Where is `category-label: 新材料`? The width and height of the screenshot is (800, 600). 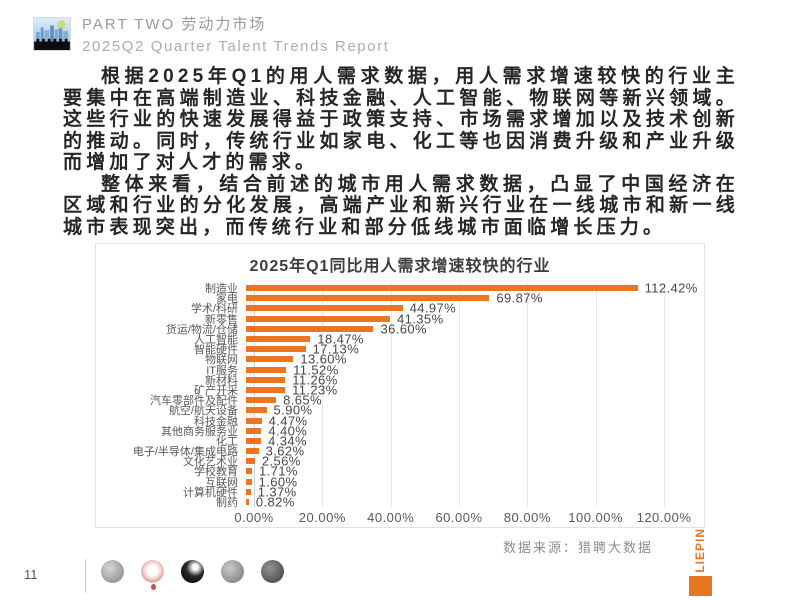
category-label: 新材料 is located at coordinates (221, 380).